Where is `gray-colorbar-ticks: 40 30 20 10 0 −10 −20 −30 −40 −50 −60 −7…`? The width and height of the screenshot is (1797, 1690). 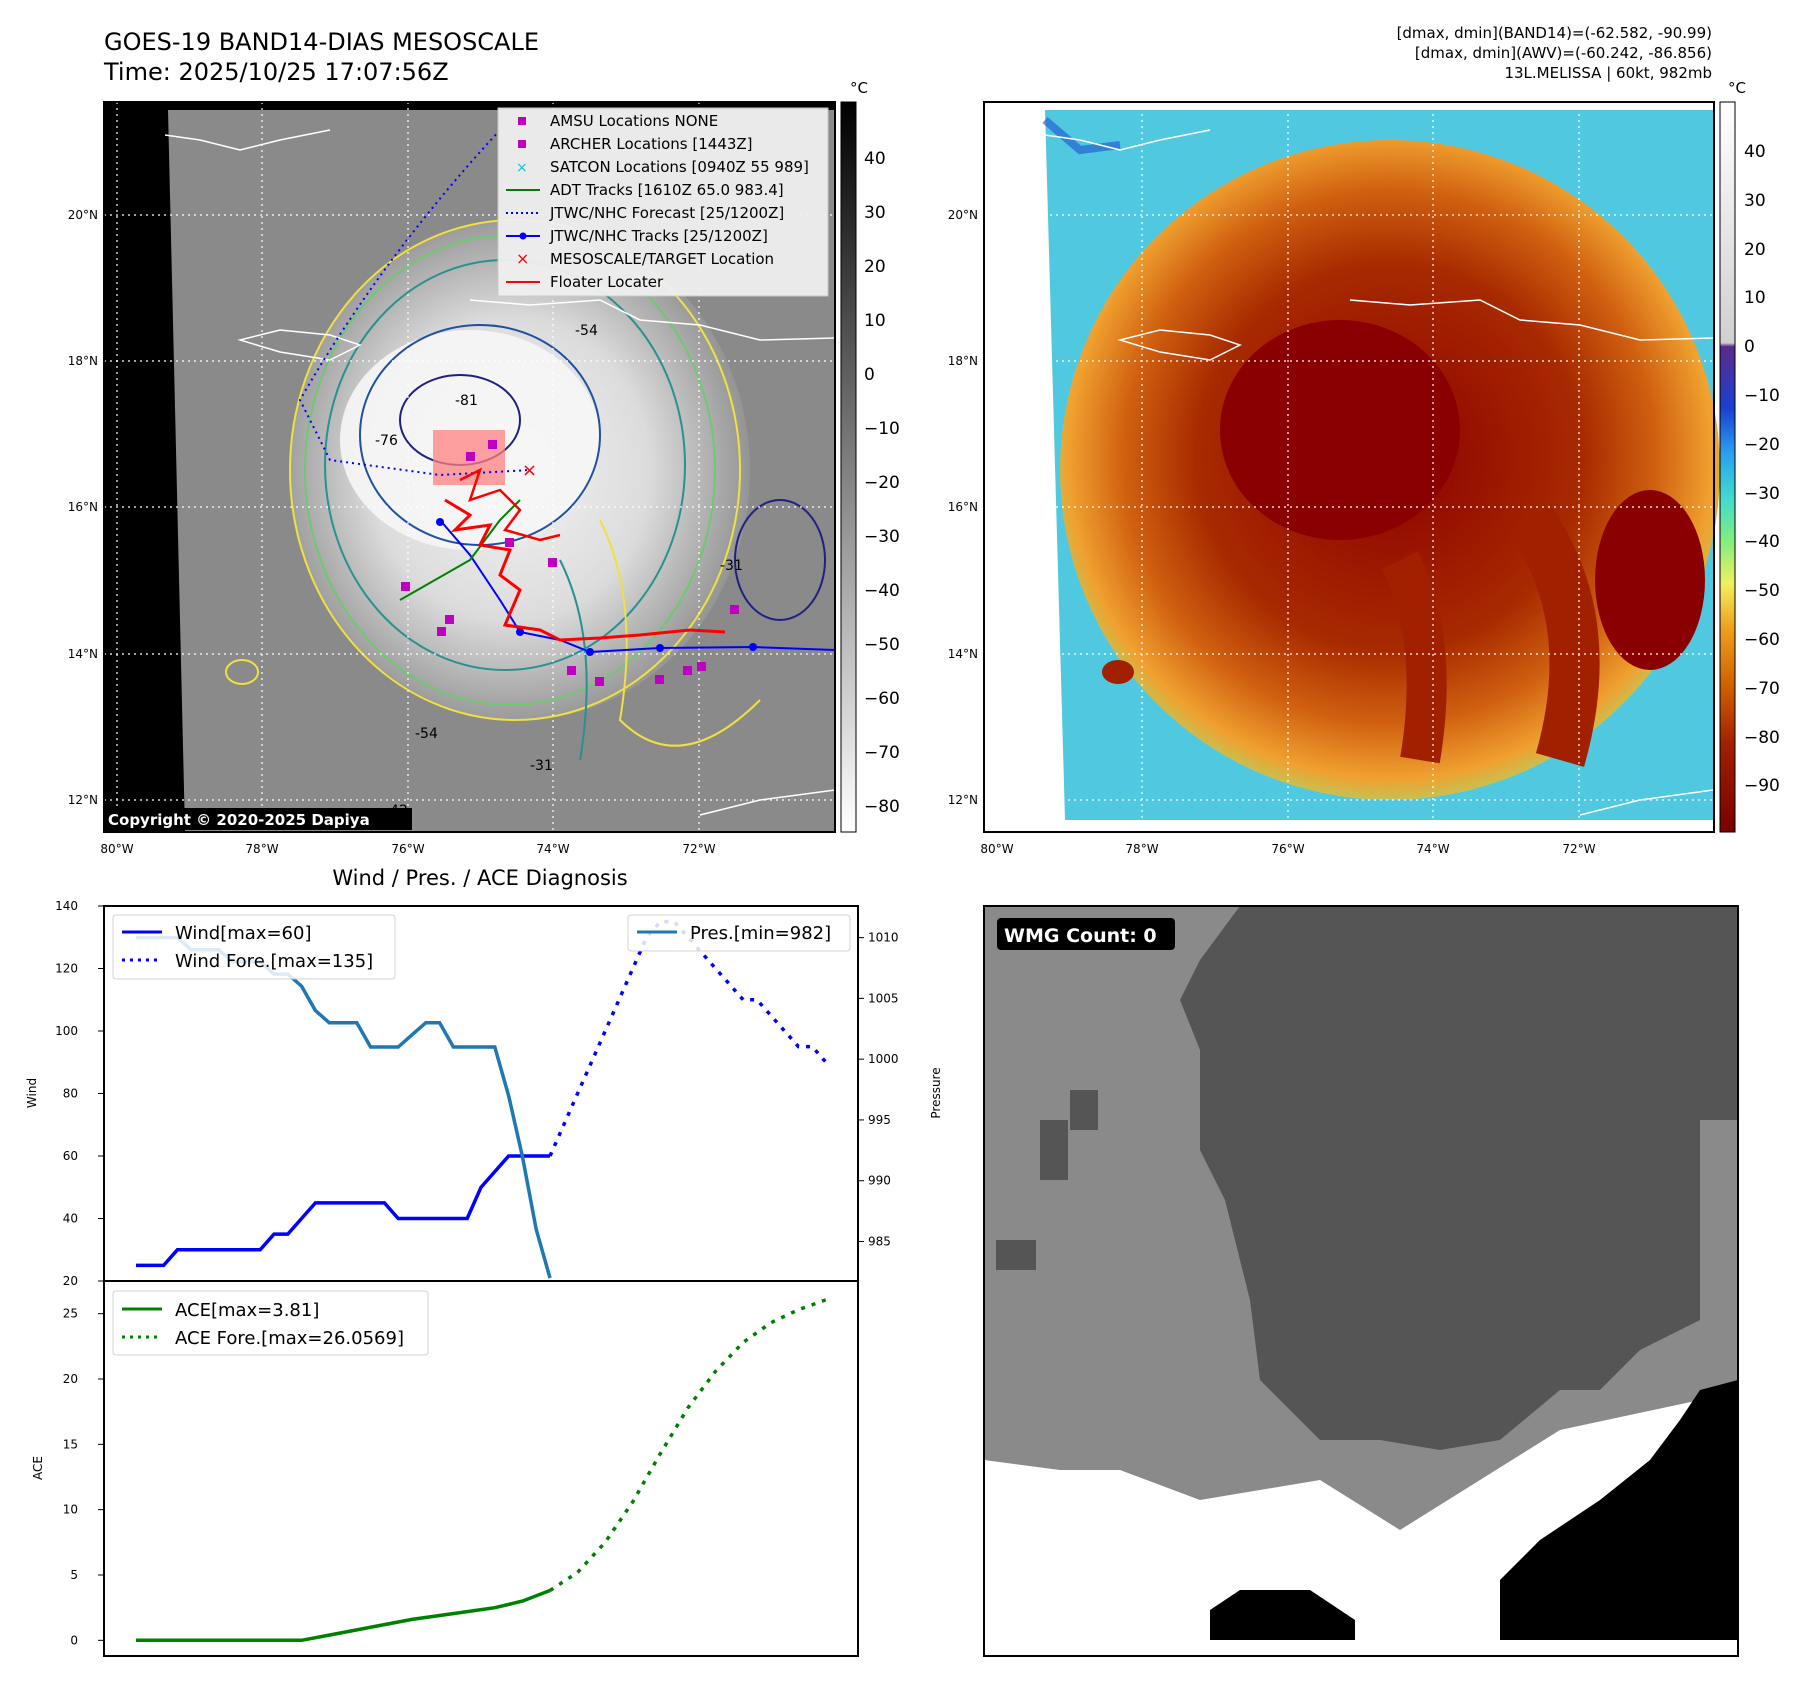 gray-colorbar-ticks: 40 30 20 10 0 −10 −20 −30 −40 −50 −60 −7… is located at coordinates (882, 483).